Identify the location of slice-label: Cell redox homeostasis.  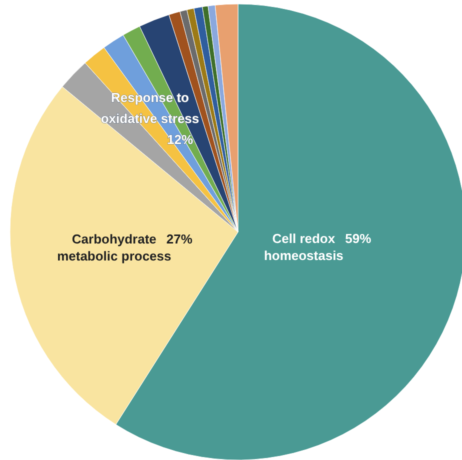
(304, 247).